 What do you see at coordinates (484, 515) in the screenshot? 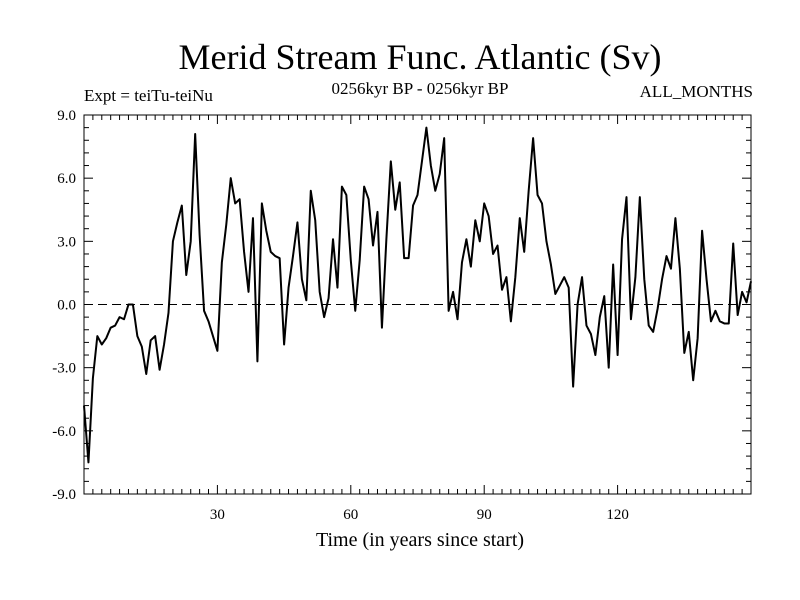
I see `x-tick-label: 90` at bounding box center [484, 515].